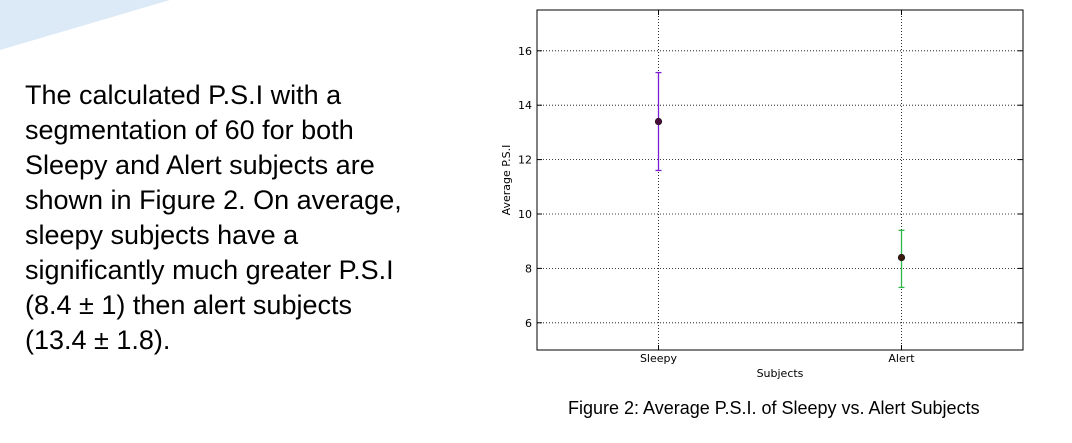 Image resolution: width=1072 pixels, height=443 pixels. I want to click on y-tick-label: 8, so click(528, 268).